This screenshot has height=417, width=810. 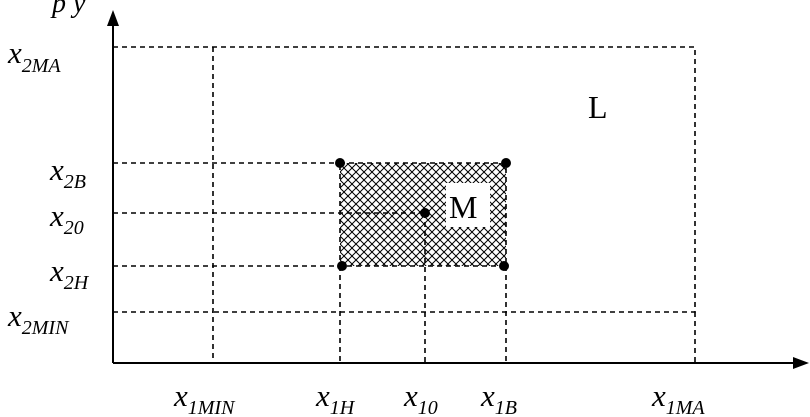 What do you see at coordinates (463, 207) in the screenshot?
I see `region-m-label: M` at bounding box center [463, 207].